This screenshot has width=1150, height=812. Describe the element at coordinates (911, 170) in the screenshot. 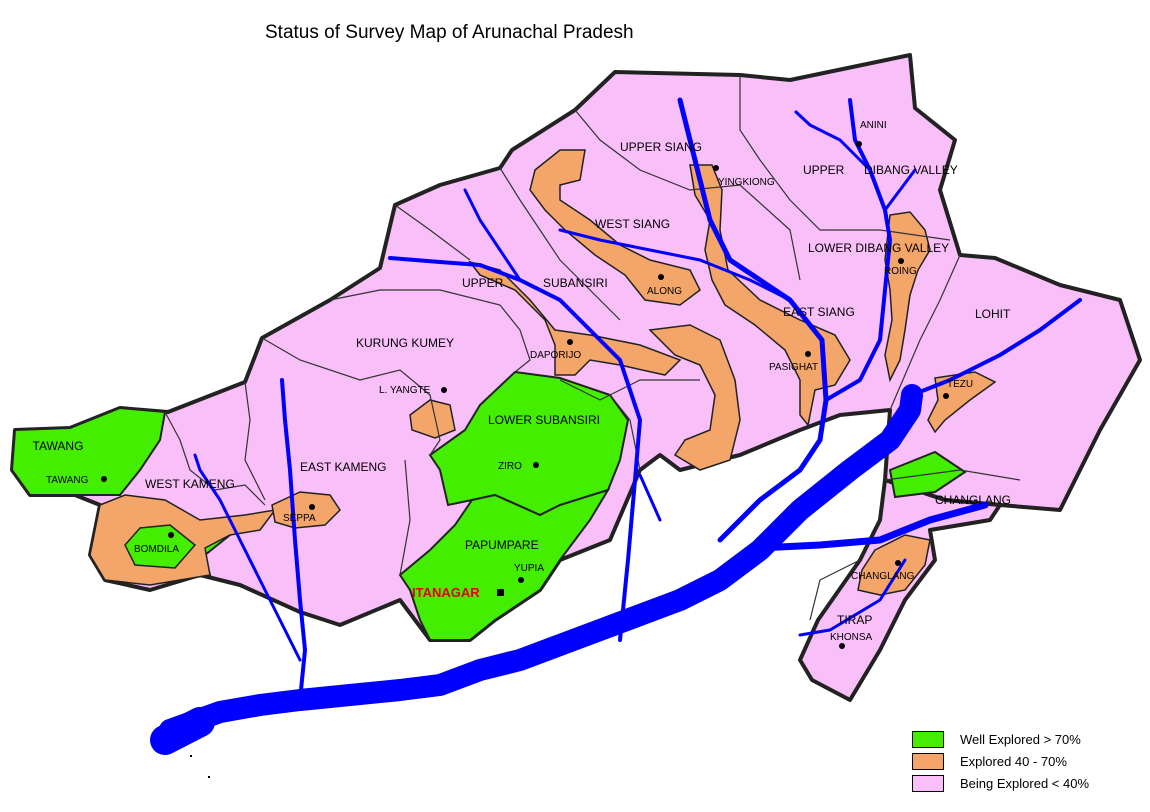

I see `district-label-upper-dibang-2: DIBANG VALLEY` at that location.